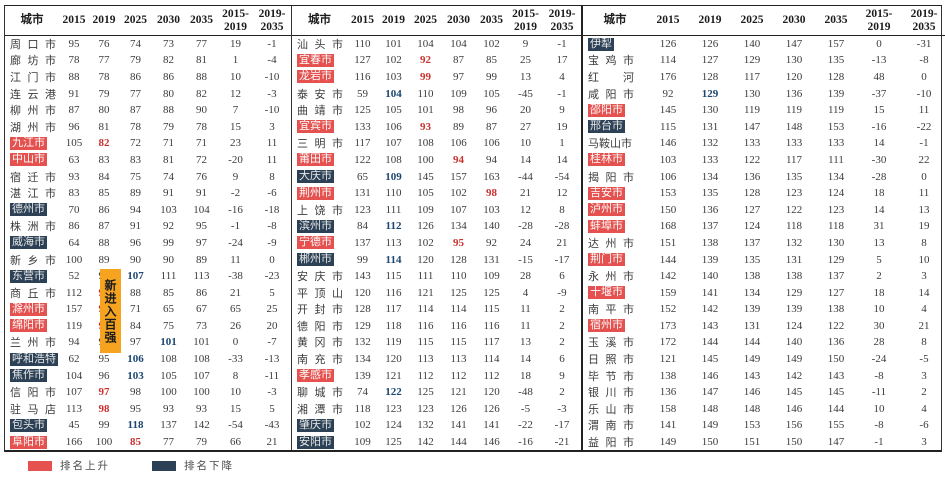 The image size is (945, 479). What do you see at coordinates (168, 159) in the screenshot?
I see `rank-value: 81` at bounding box center [168, 159].